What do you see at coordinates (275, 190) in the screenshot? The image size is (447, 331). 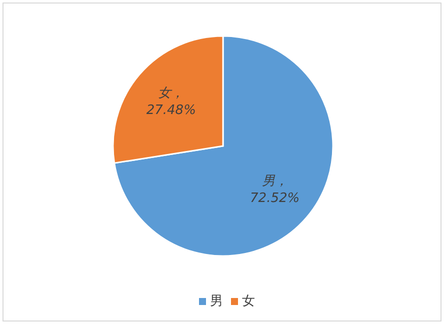 I see `data-label: 男，72.52%` at bounding box center [275, 190].